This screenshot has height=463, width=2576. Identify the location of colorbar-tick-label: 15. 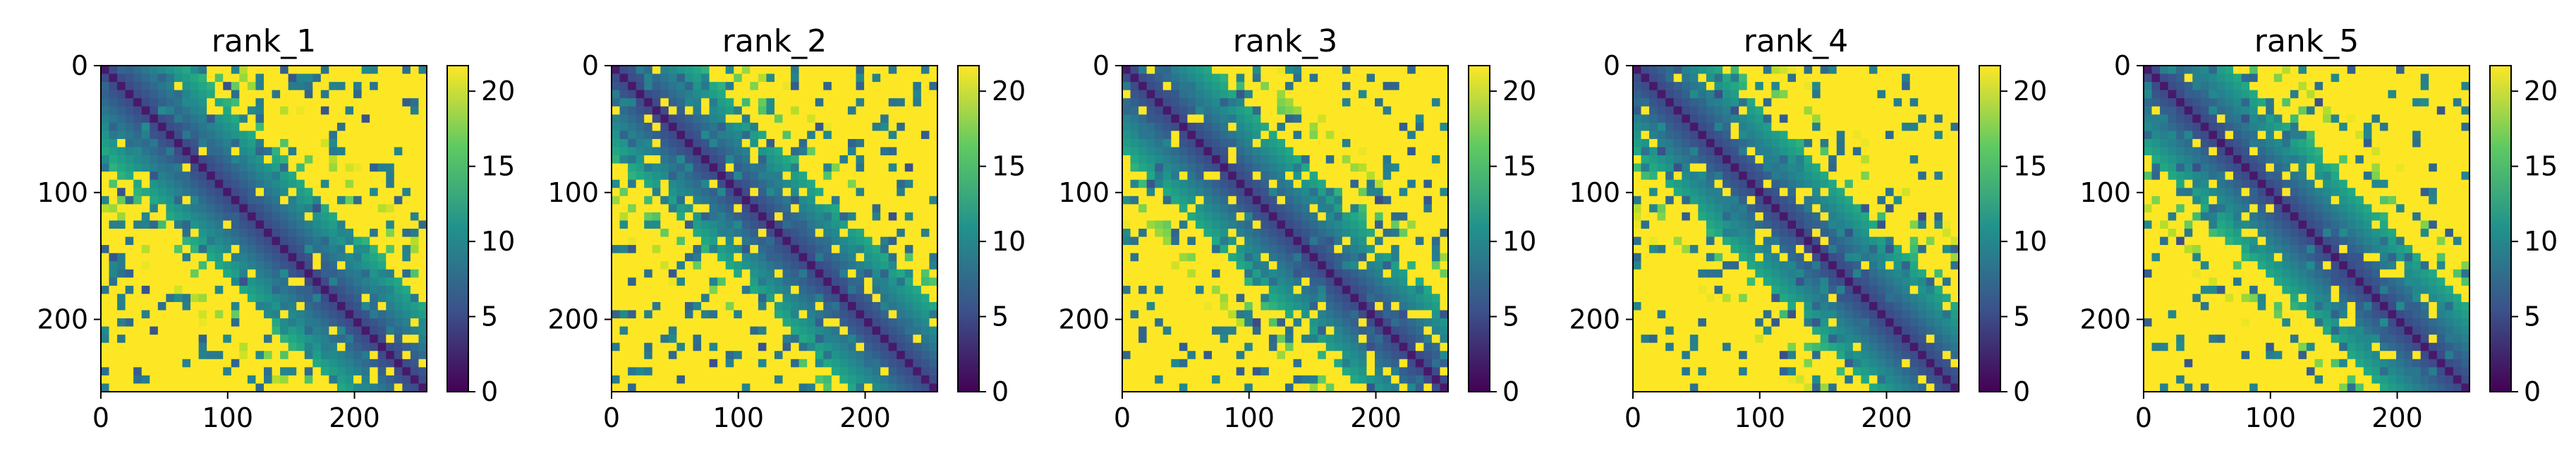
(1009, 166).